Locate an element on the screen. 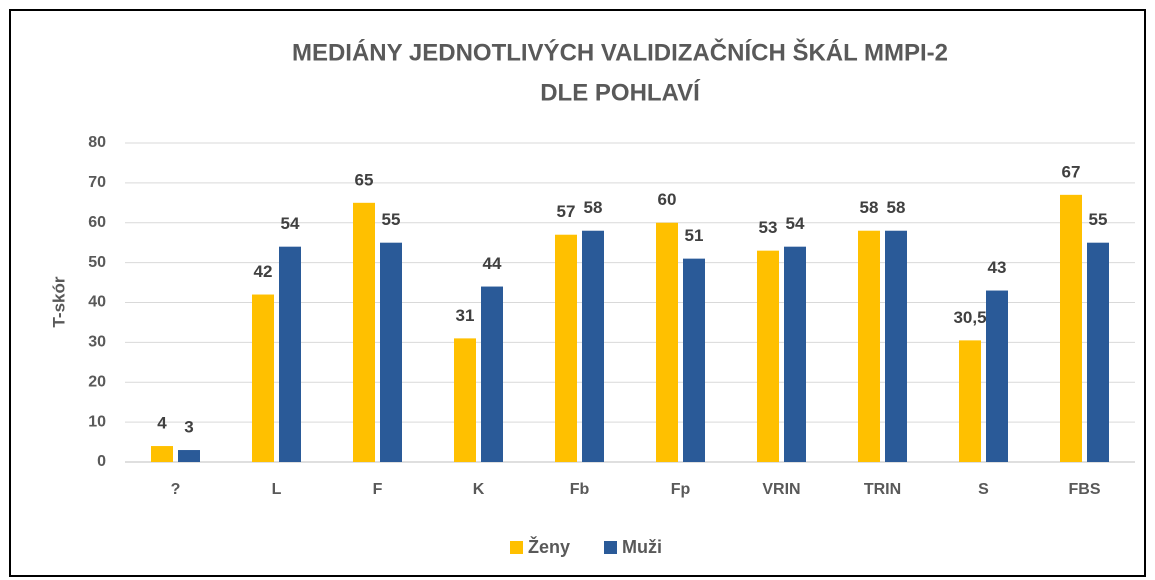 This screenshot has height=580, width=1155. legend-label: Ženy is located at coordinates (549, 546).